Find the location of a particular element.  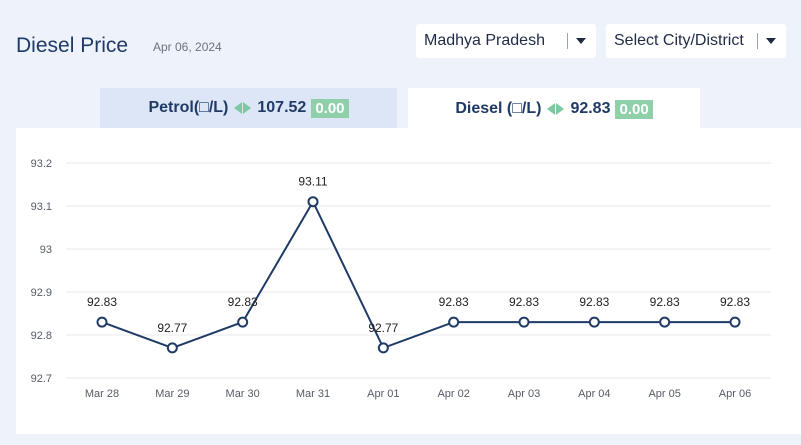

city-select: Select City/District is located at coordinates (696, 41).